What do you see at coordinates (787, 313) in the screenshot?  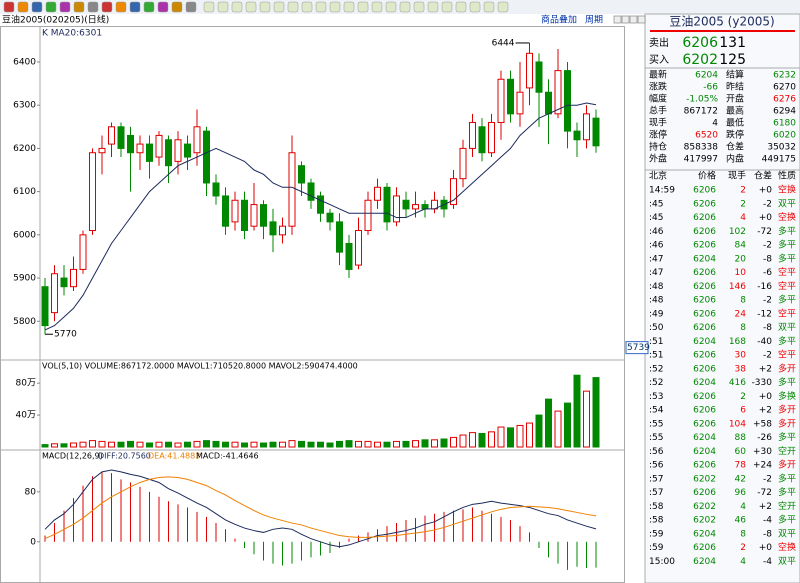 I see `trade-cell: 空平` at bounding box center [787, 313].